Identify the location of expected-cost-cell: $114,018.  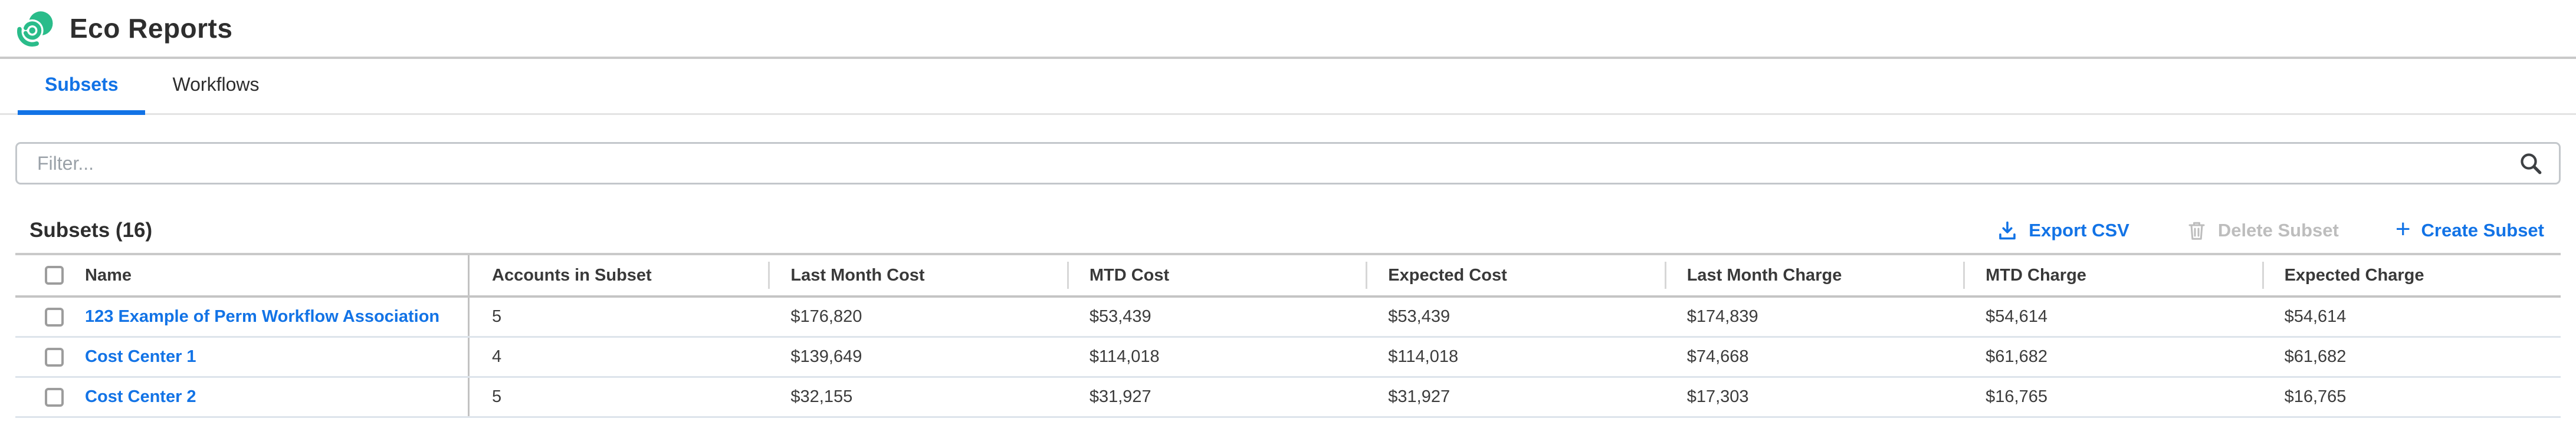
(1423, 356).